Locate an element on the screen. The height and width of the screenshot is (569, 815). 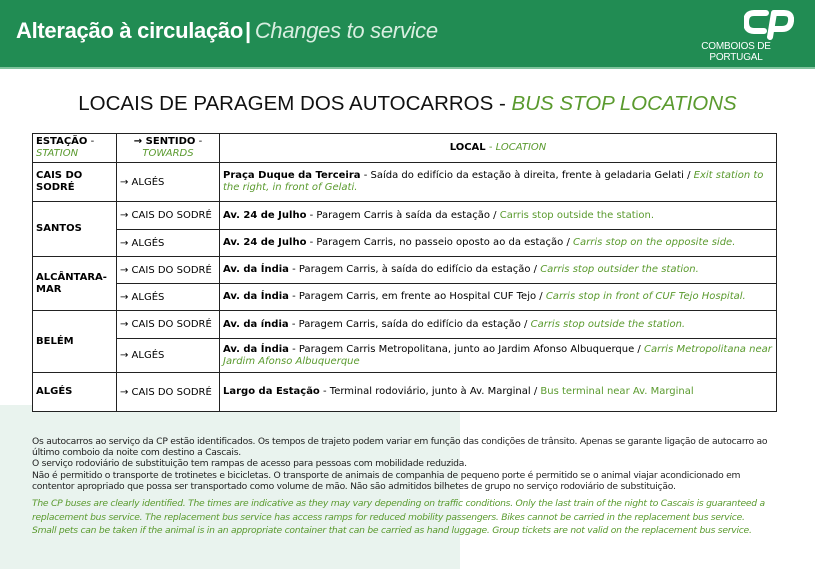
stop-description-pt: - Paragem Carris à saída da estação / is located at coordinates (403, 215).